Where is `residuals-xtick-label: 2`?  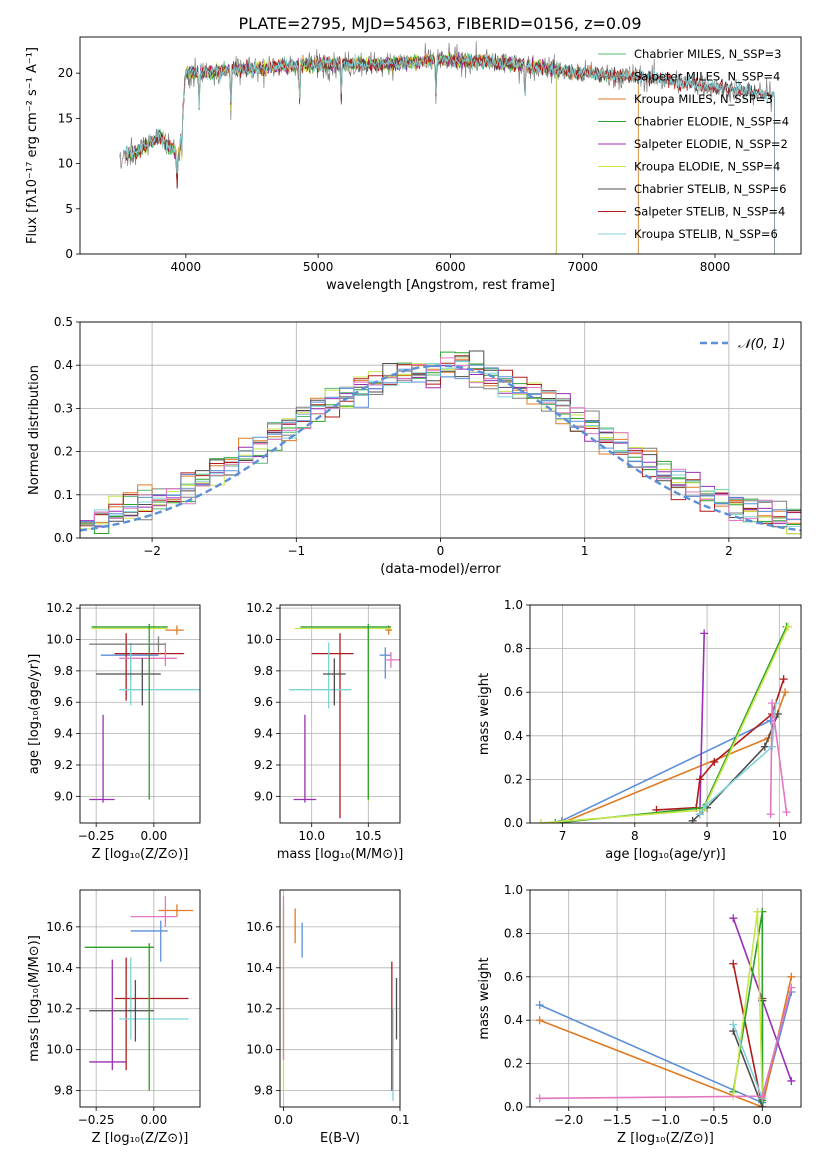 residuals-xtick-label: 2 is located at coordinates (729, 551).